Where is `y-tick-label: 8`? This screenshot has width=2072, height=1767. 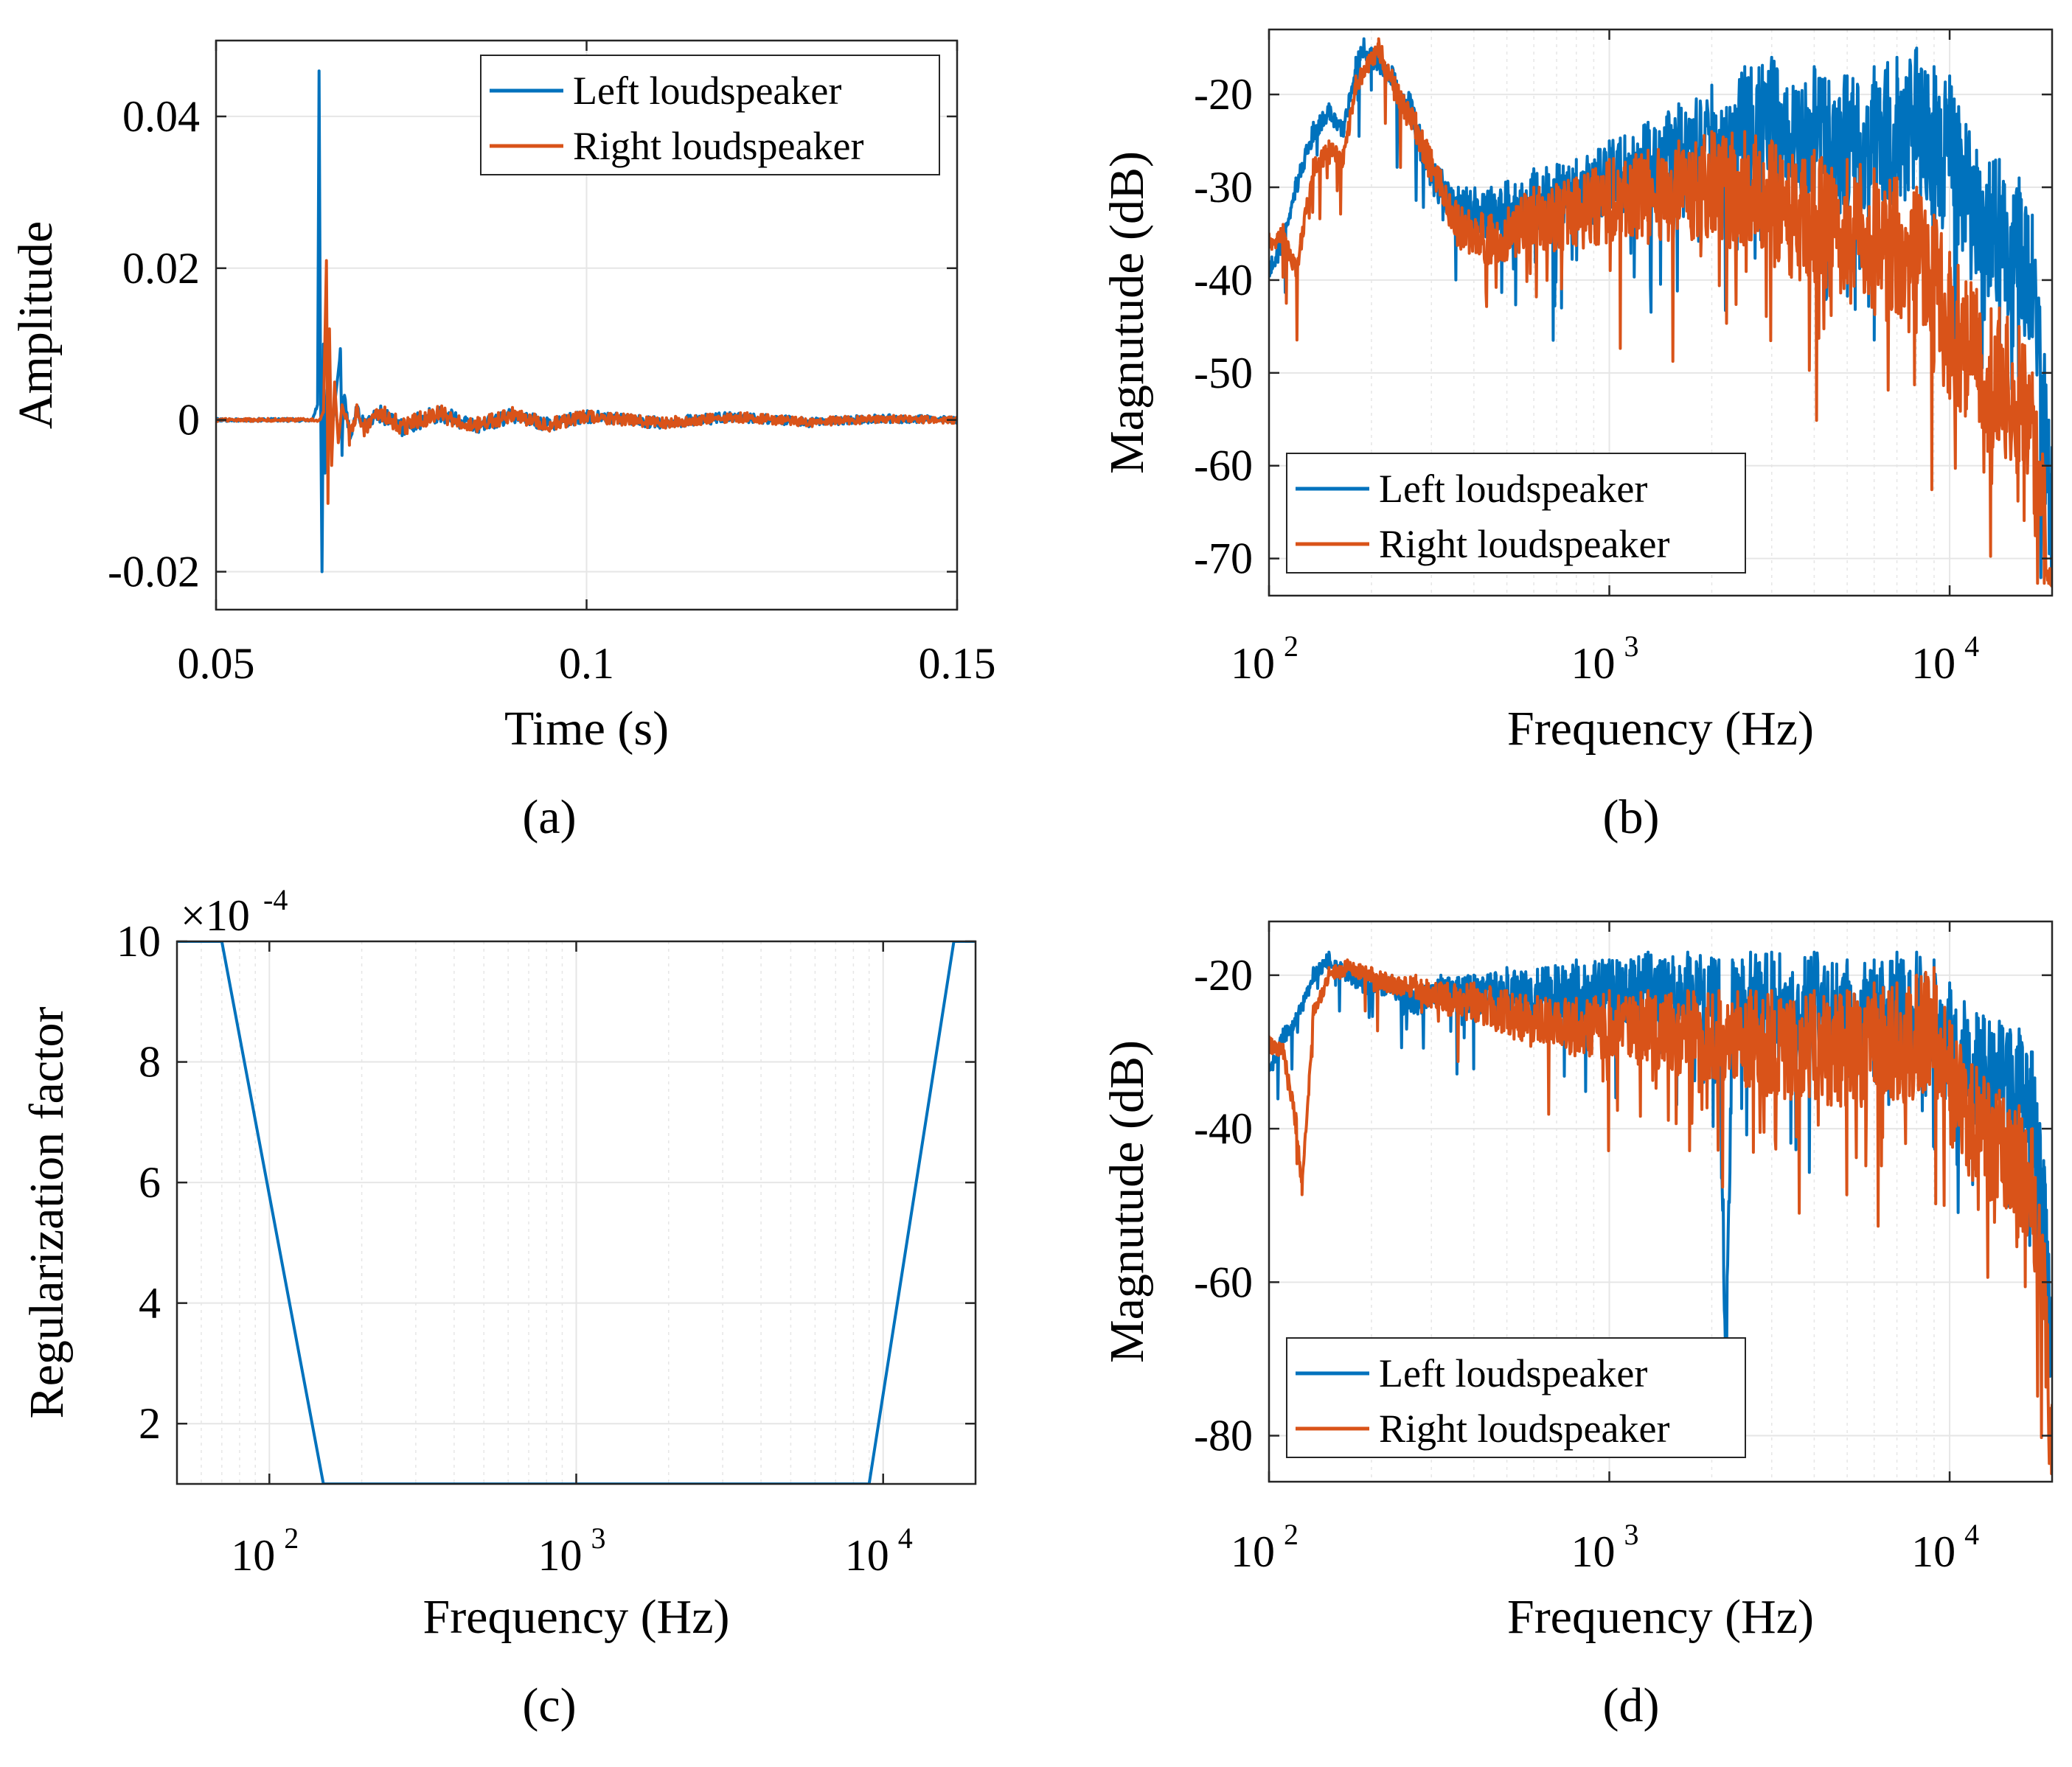 y-tick-label: 8 is located at coordinates (150, 1063).